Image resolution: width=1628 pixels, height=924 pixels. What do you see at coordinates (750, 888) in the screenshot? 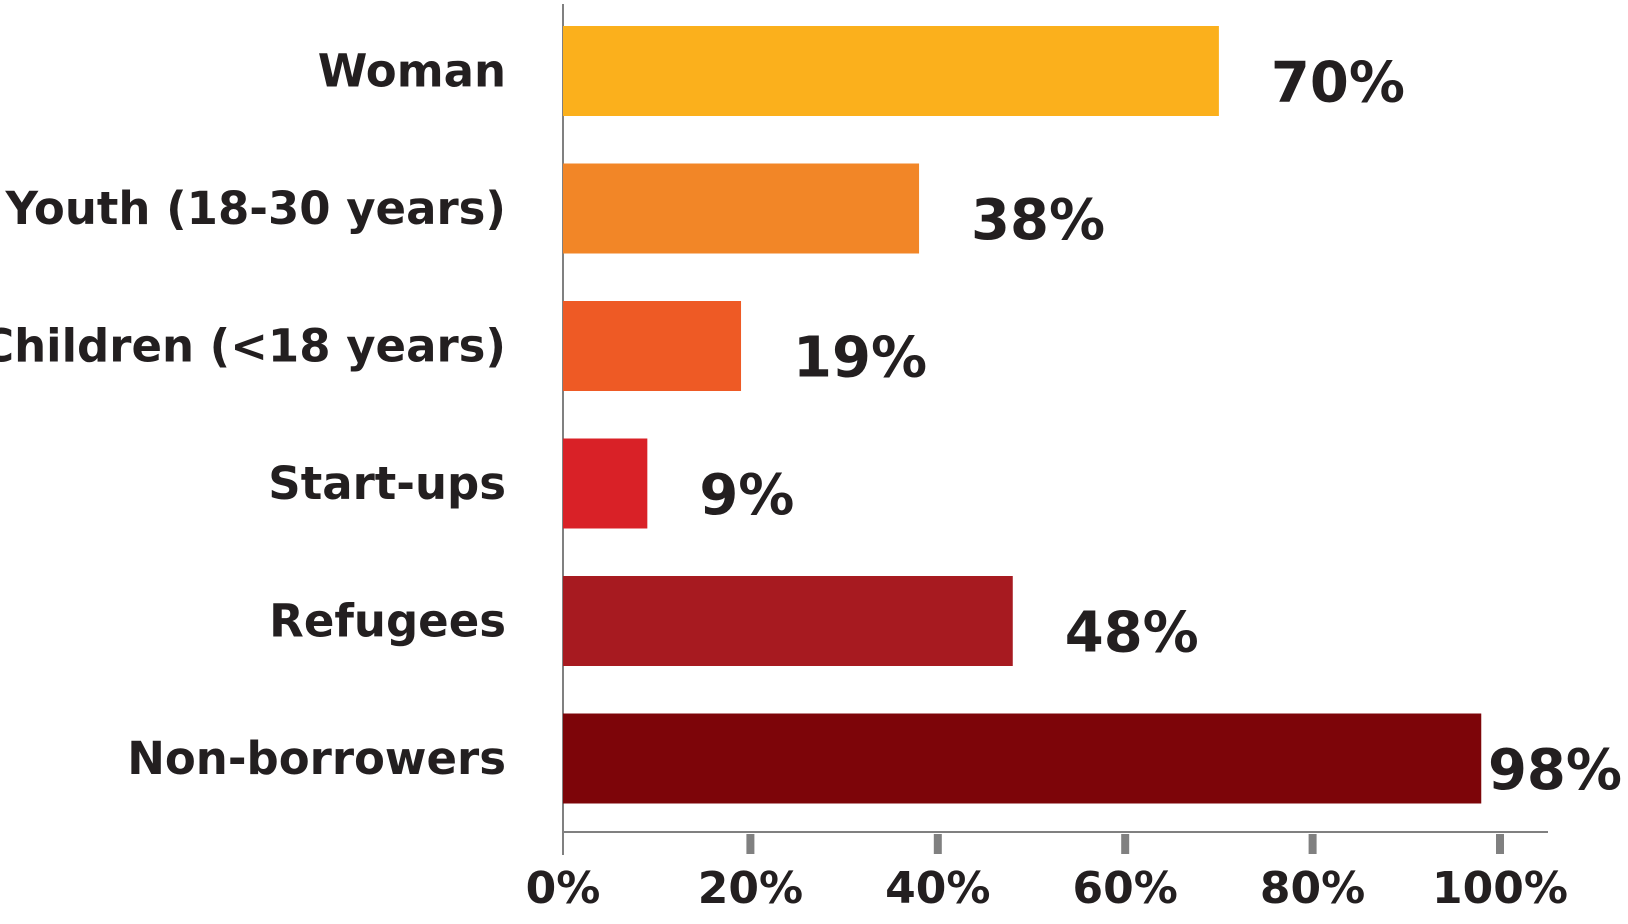
I see `x-tick-label: 20%` at bounding box center [750, 888].